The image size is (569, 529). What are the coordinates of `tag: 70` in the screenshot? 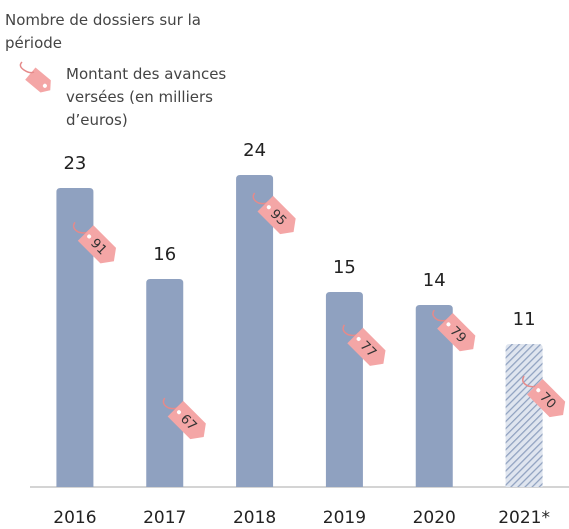 It's located at (546, 398).